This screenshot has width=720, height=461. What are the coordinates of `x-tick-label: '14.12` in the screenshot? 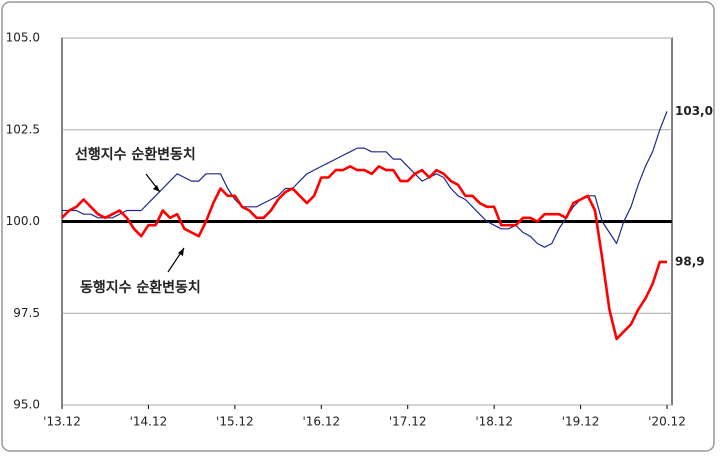 It's located at (149, 422).